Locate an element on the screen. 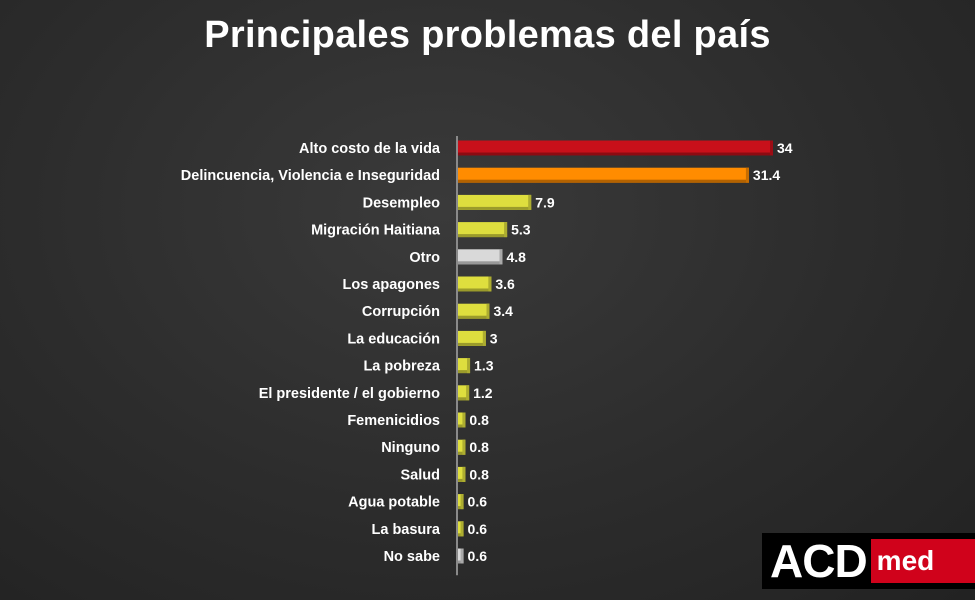 Image resolution: width=975 pixels, height=600 pixels. logo-sub-text: med is located at coordinates (922, 561).